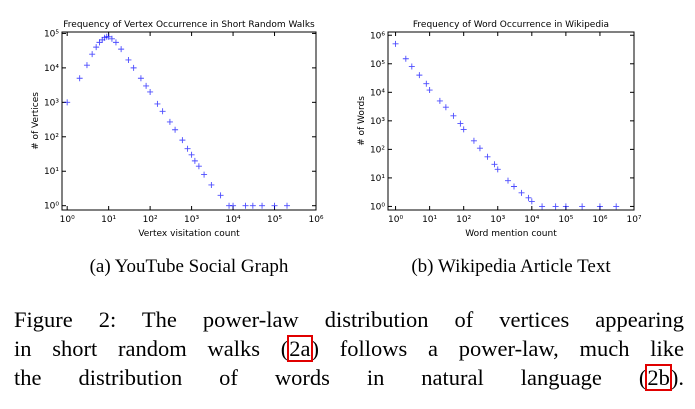 The image size is (695, 409). Describe the element at coordinates (377, 36) in the screenshot. I see `y-tick-label: 10⁶` at that location.